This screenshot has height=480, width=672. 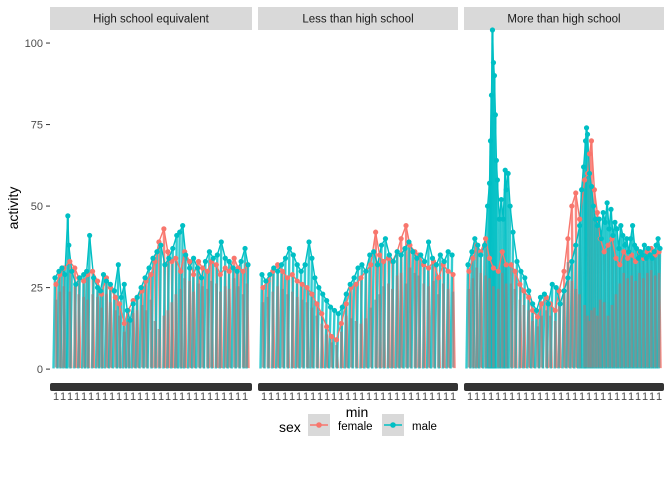 I want to click on facet-strip-label: Less than high school, so click(x=357, y=20).